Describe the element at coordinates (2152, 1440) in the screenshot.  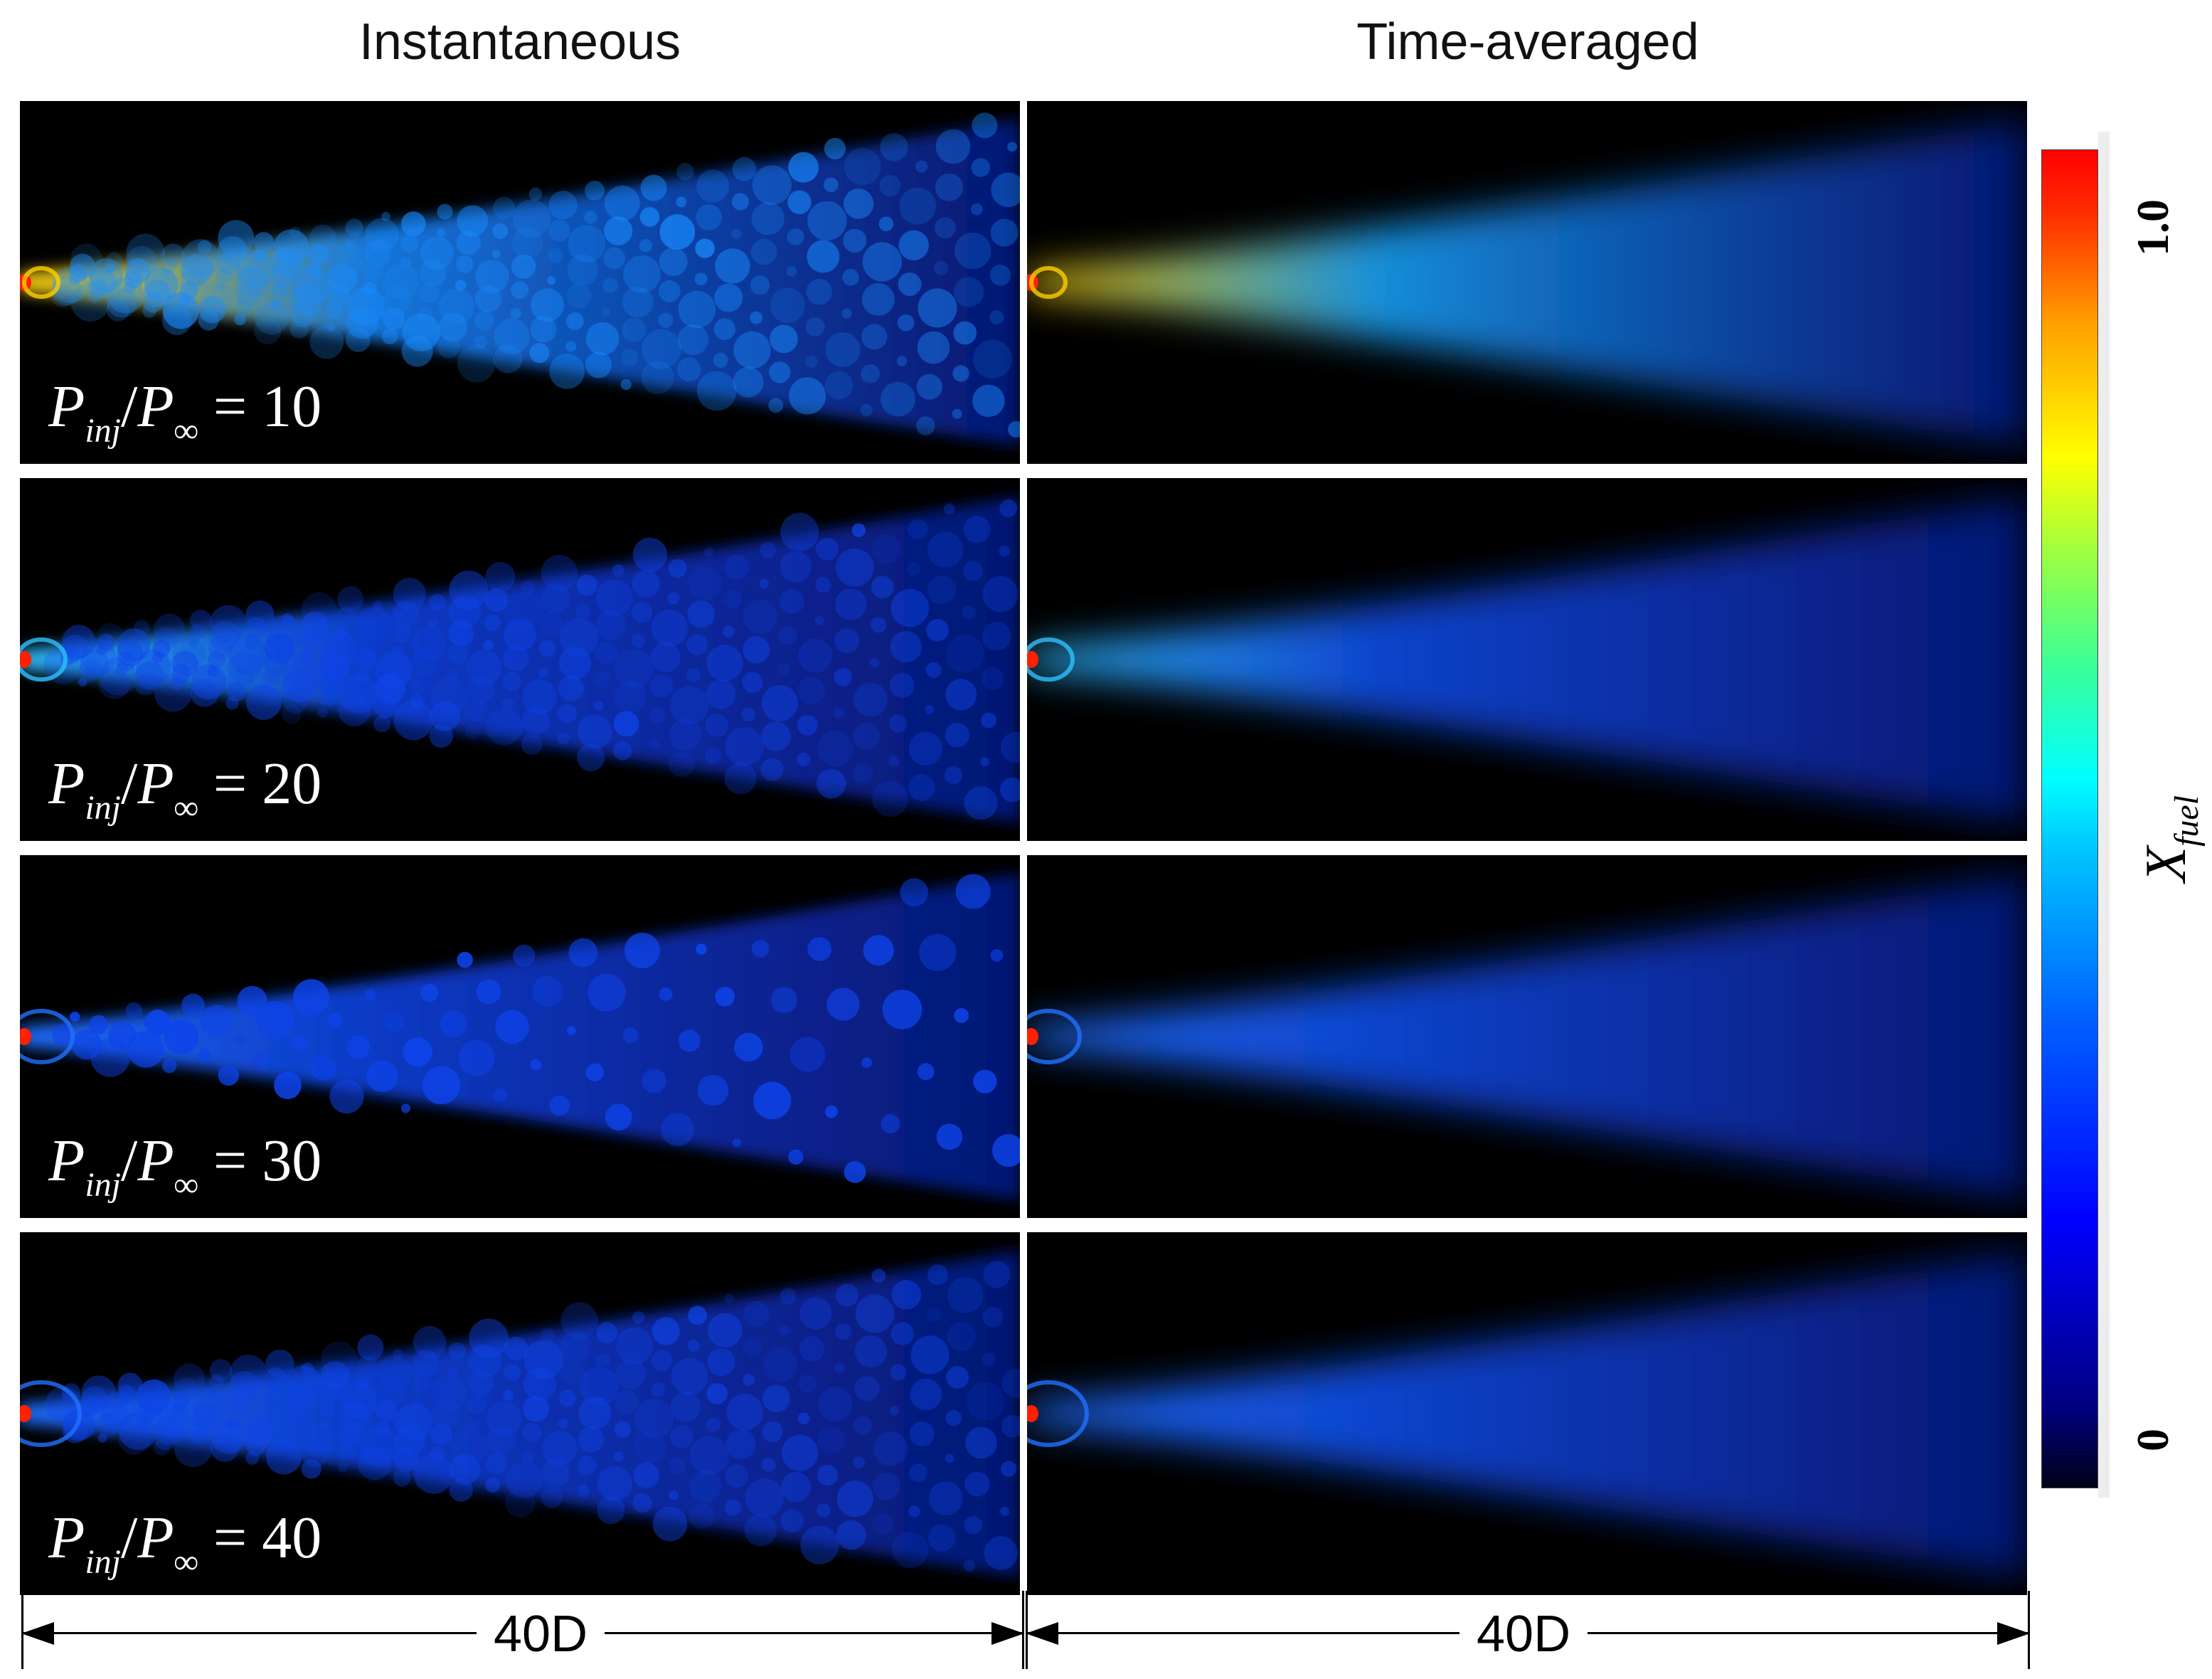
I see `colorbar-min-label: 0` at that location.